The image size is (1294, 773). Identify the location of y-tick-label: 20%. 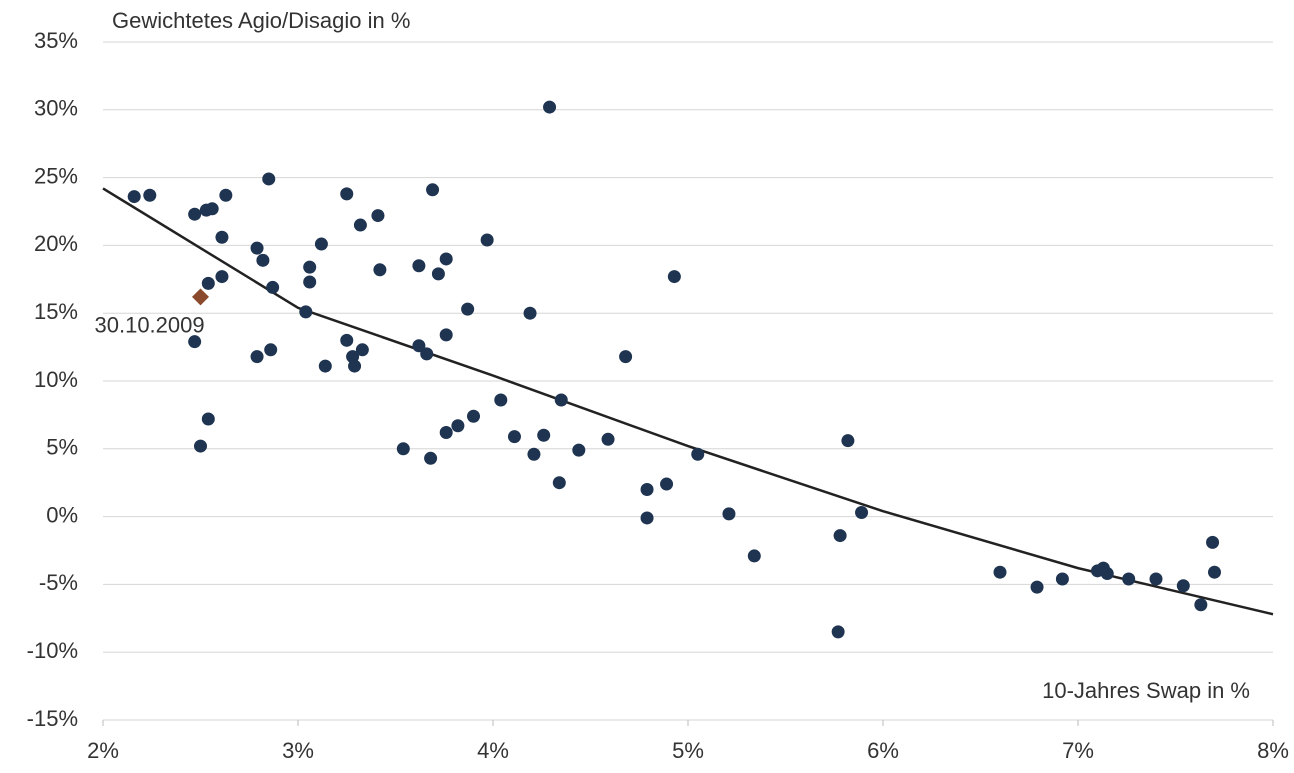
(56, 243).